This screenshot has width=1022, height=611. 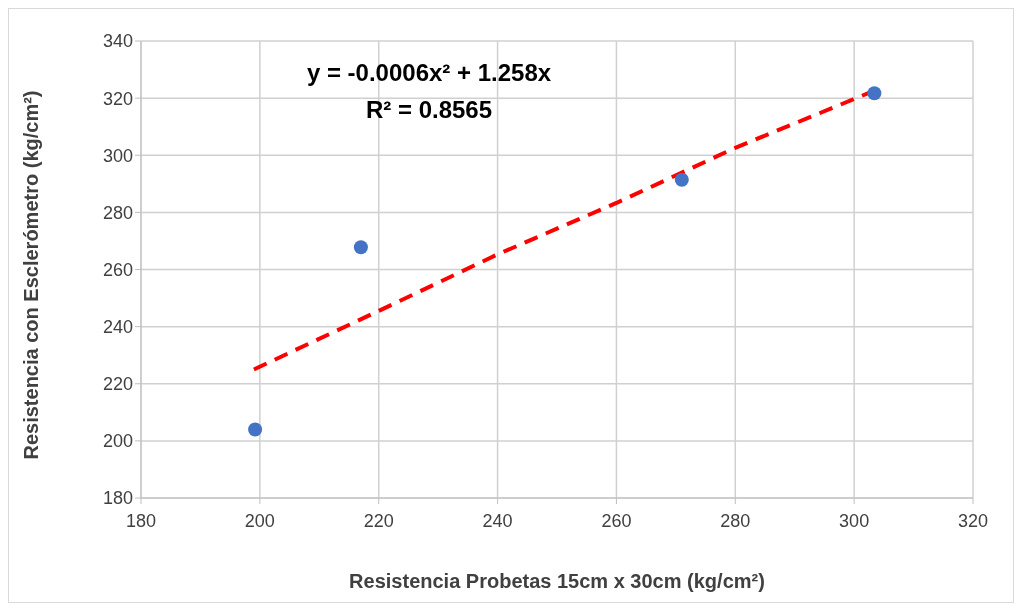 What do you see at coordinates (259, 520) in the screenshot?
I see `x-tick-label: 200` at bounding box center [259, 520].